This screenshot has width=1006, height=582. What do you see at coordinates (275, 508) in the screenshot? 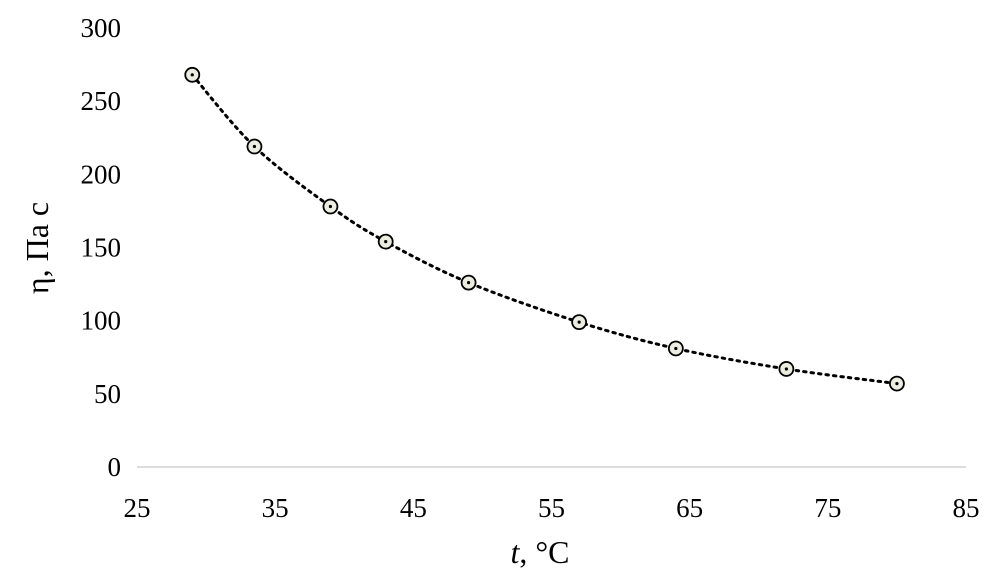
I see `x-tick-label: 35` at bounding box center [275, 508].